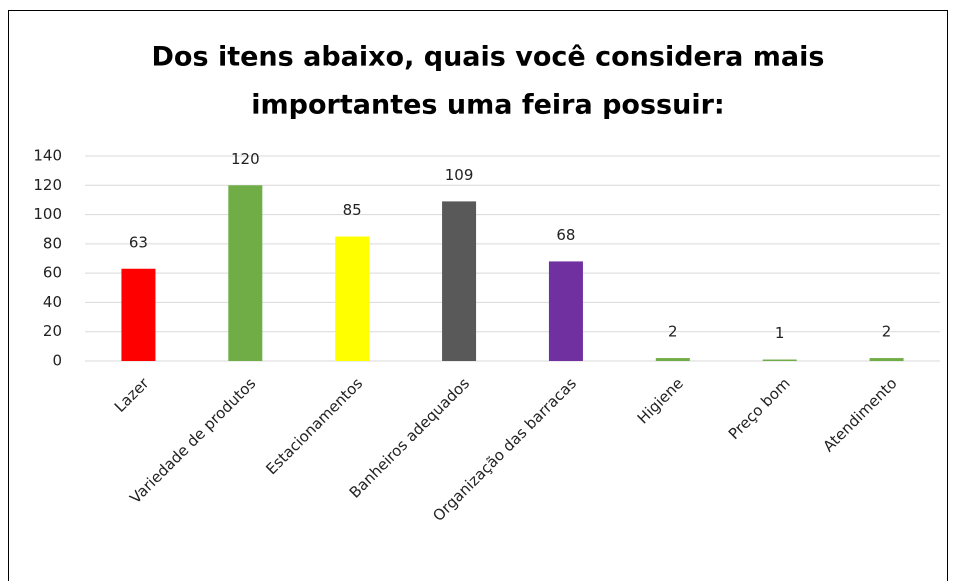 The image size is (956, 581). Describe the element at coordinates (565, 235) in the screenshot. I see `data-label: 68` at that location.